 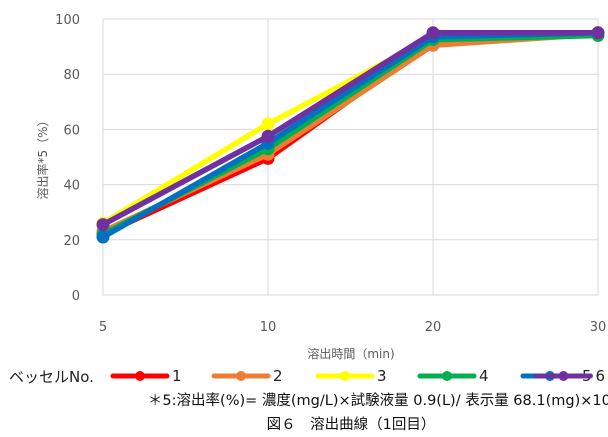 I want to click on legend-label: 2, so click(x=278, y=376).